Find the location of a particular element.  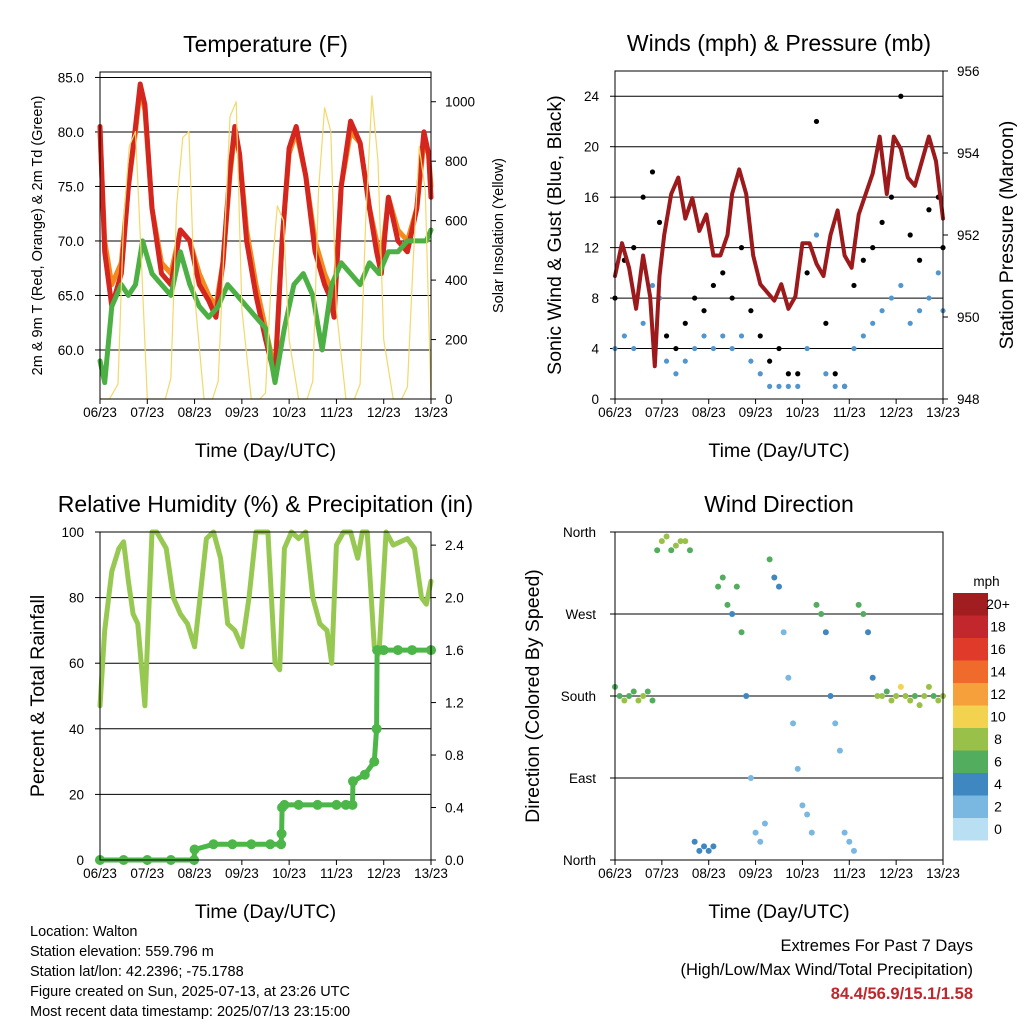

y-right-axis-label: Solar Insolation (Yellow) is located at coordinates (499, 235).